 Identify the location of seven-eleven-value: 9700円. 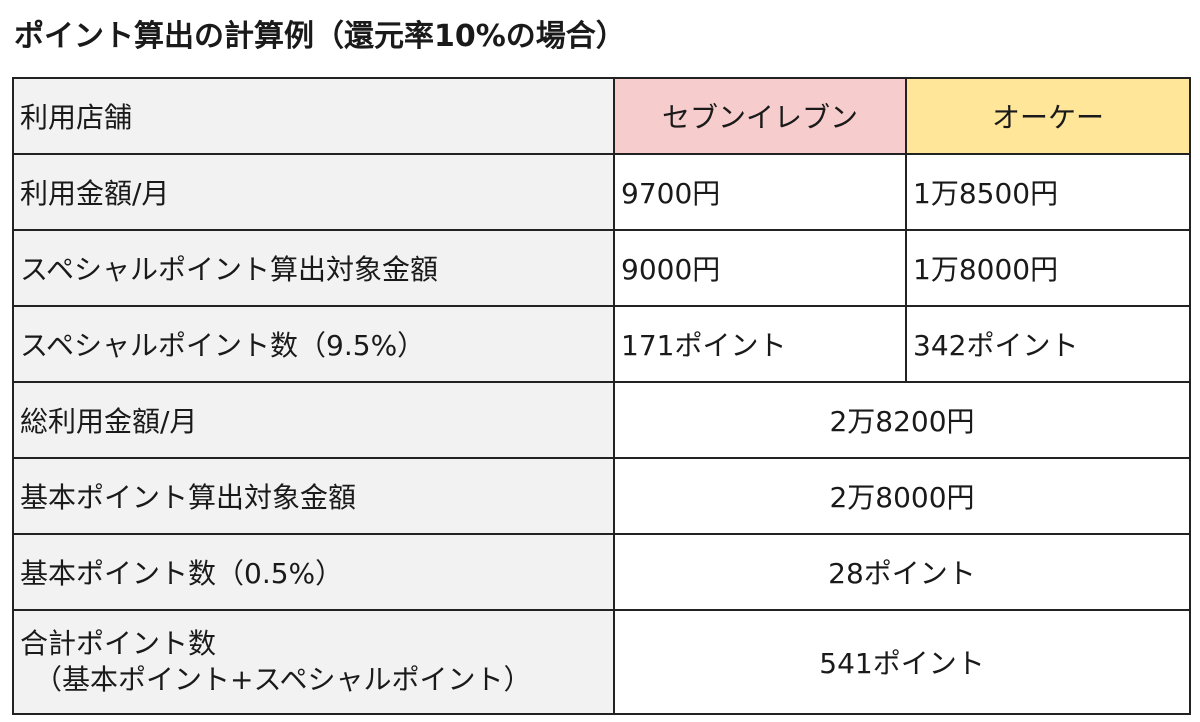
(760, 192).